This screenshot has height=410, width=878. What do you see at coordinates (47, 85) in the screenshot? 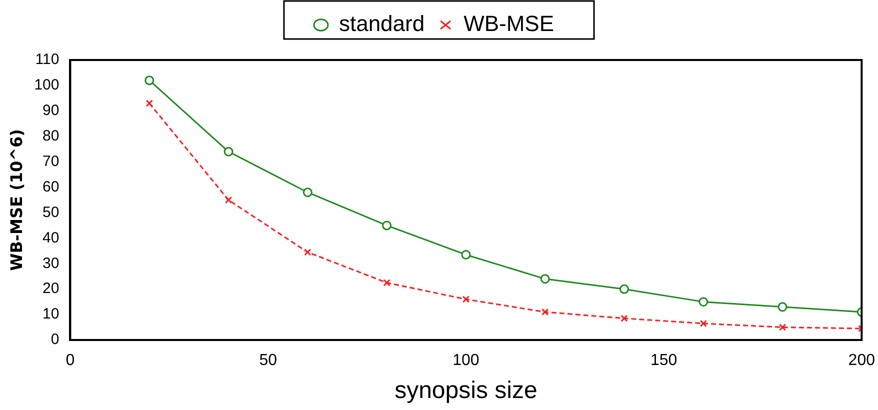
I see `y-tick-label: 100` at bounding box center [47, 85].